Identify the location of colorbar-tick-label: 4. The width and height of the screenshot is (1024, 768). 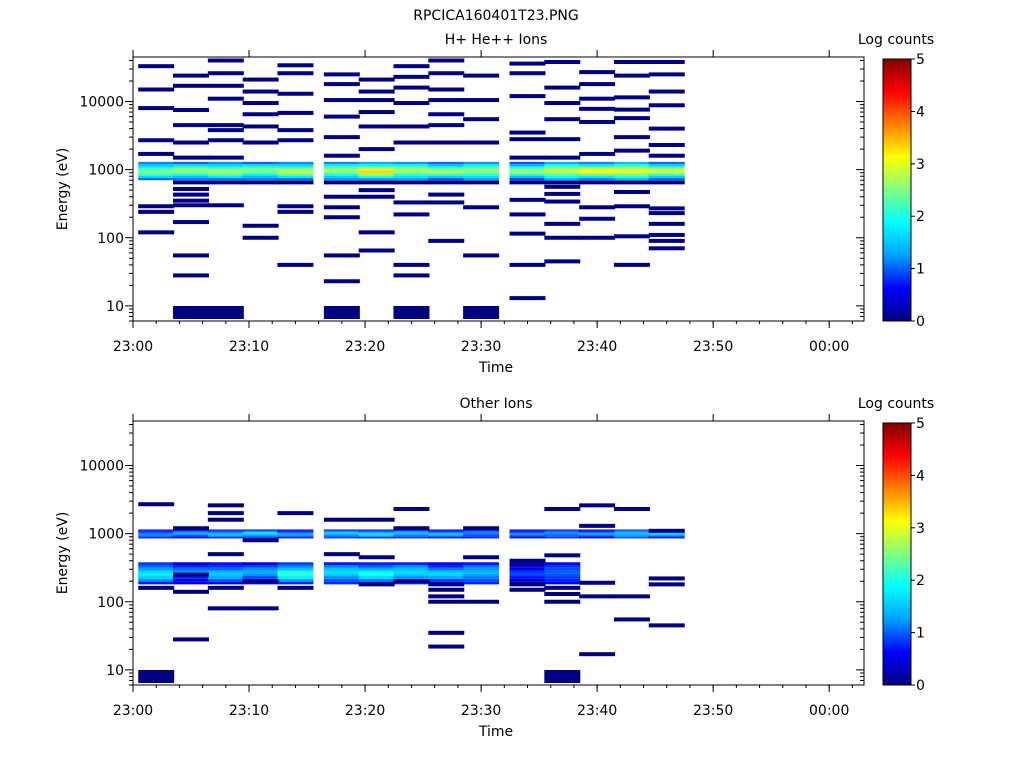
(920, 476).